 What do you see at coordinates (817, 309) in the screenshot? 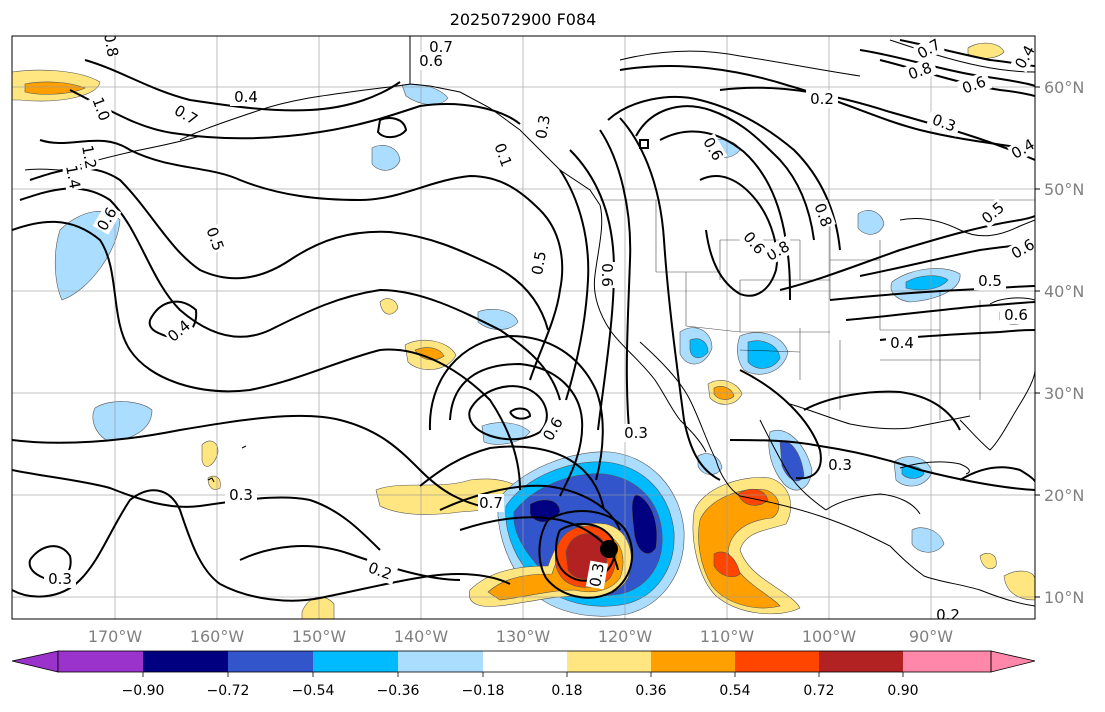
I see `state-borders` at bounding box center [817, 309].